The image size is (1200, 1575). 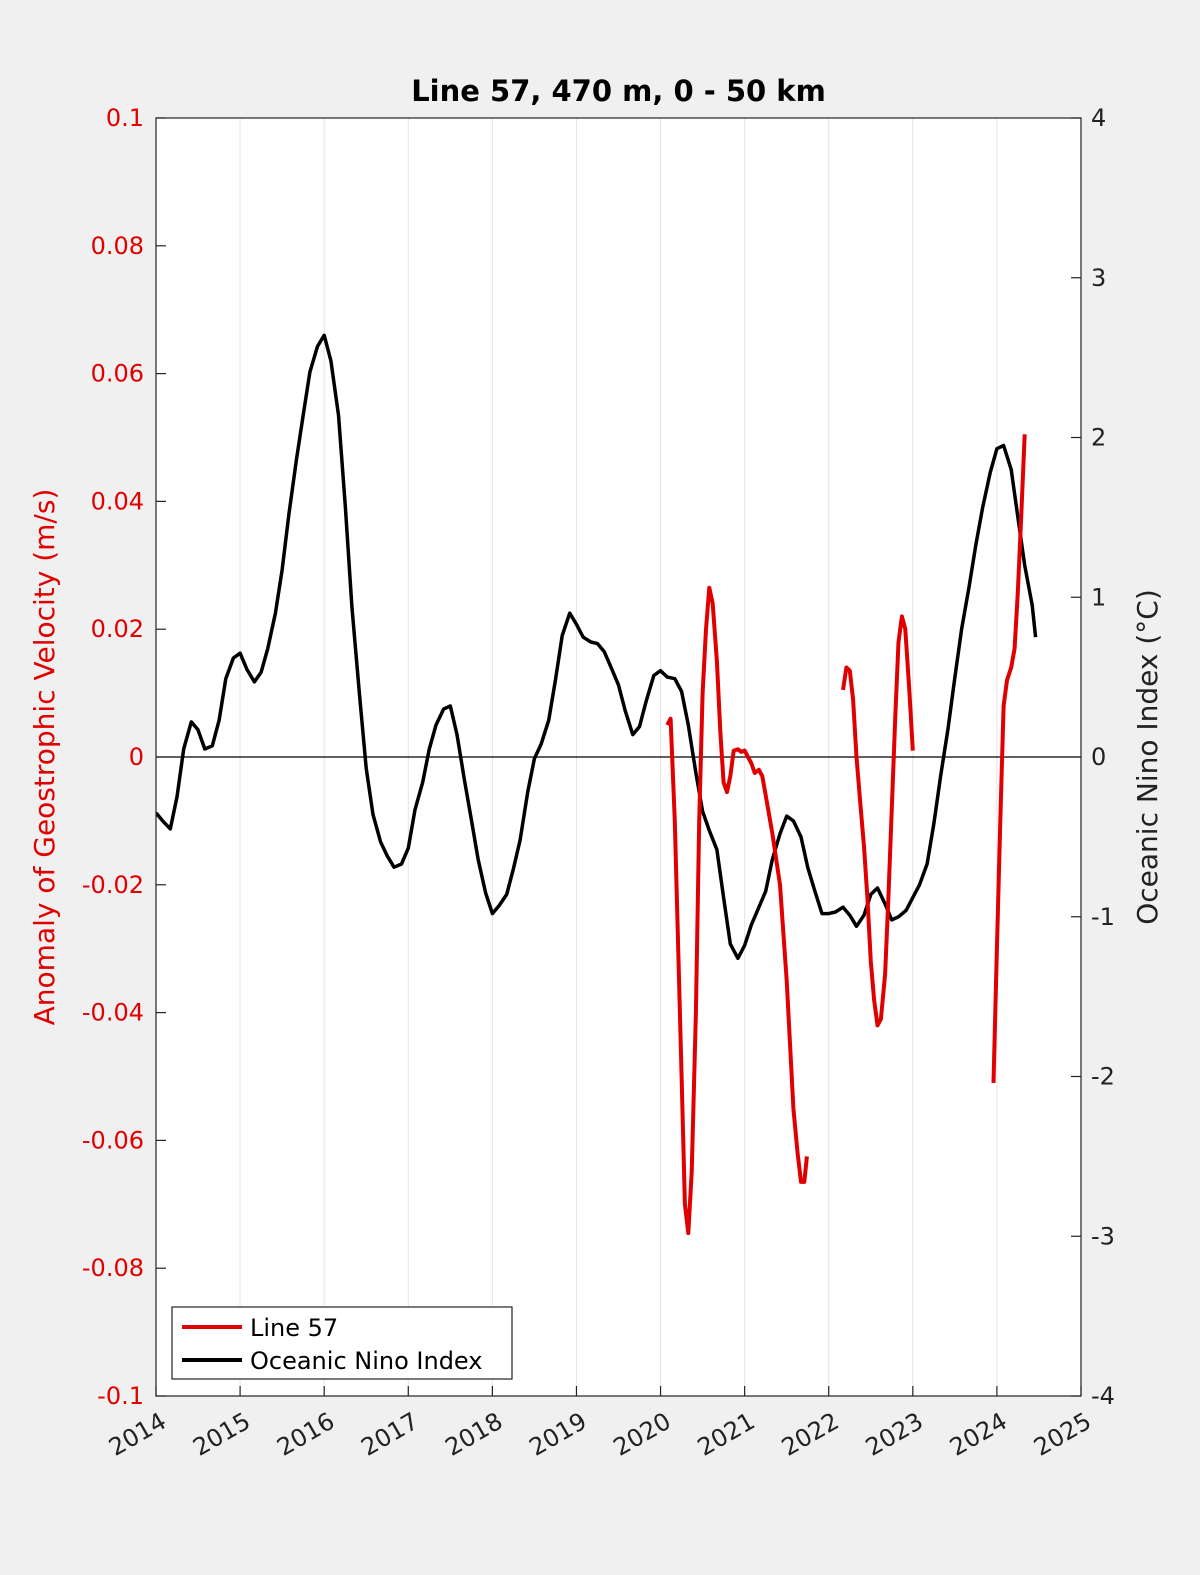 I want to click on left-tick-label: 0.08, so click(x=117, y=246).